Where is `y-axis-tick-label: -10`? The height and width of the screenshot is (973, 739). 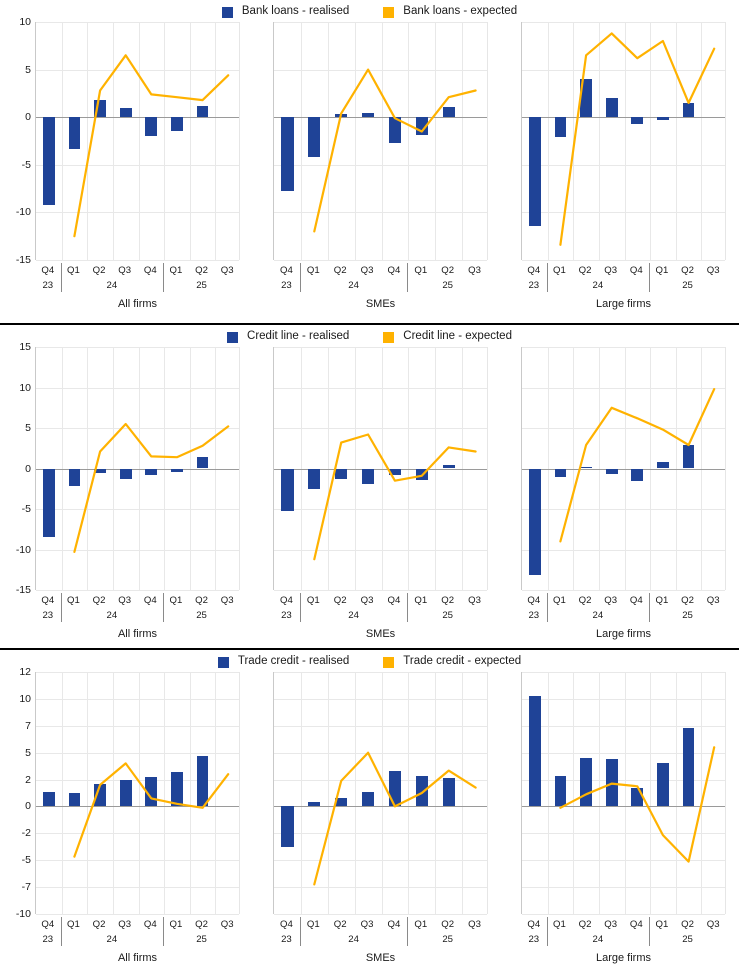 y-axis-tick-label: -10 is located at coordinates (23, 549).